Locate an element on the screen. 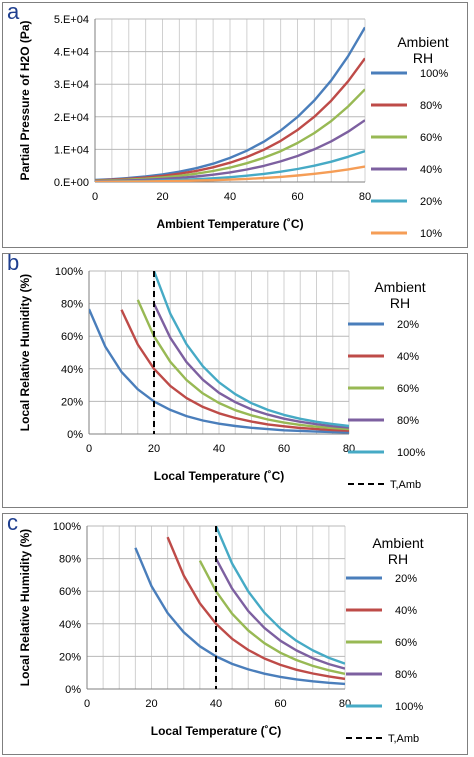 The image size is (474, 757). panel-letter: a is located at coordinates (13, 12).